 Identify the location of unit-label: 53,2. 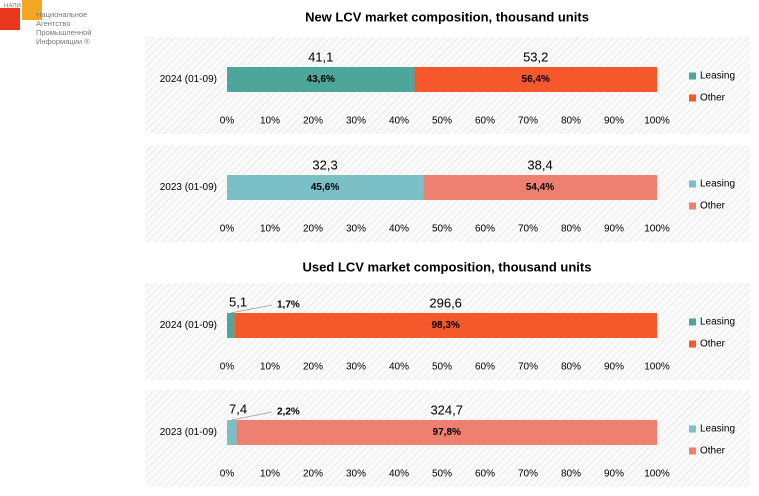
(535, 56).